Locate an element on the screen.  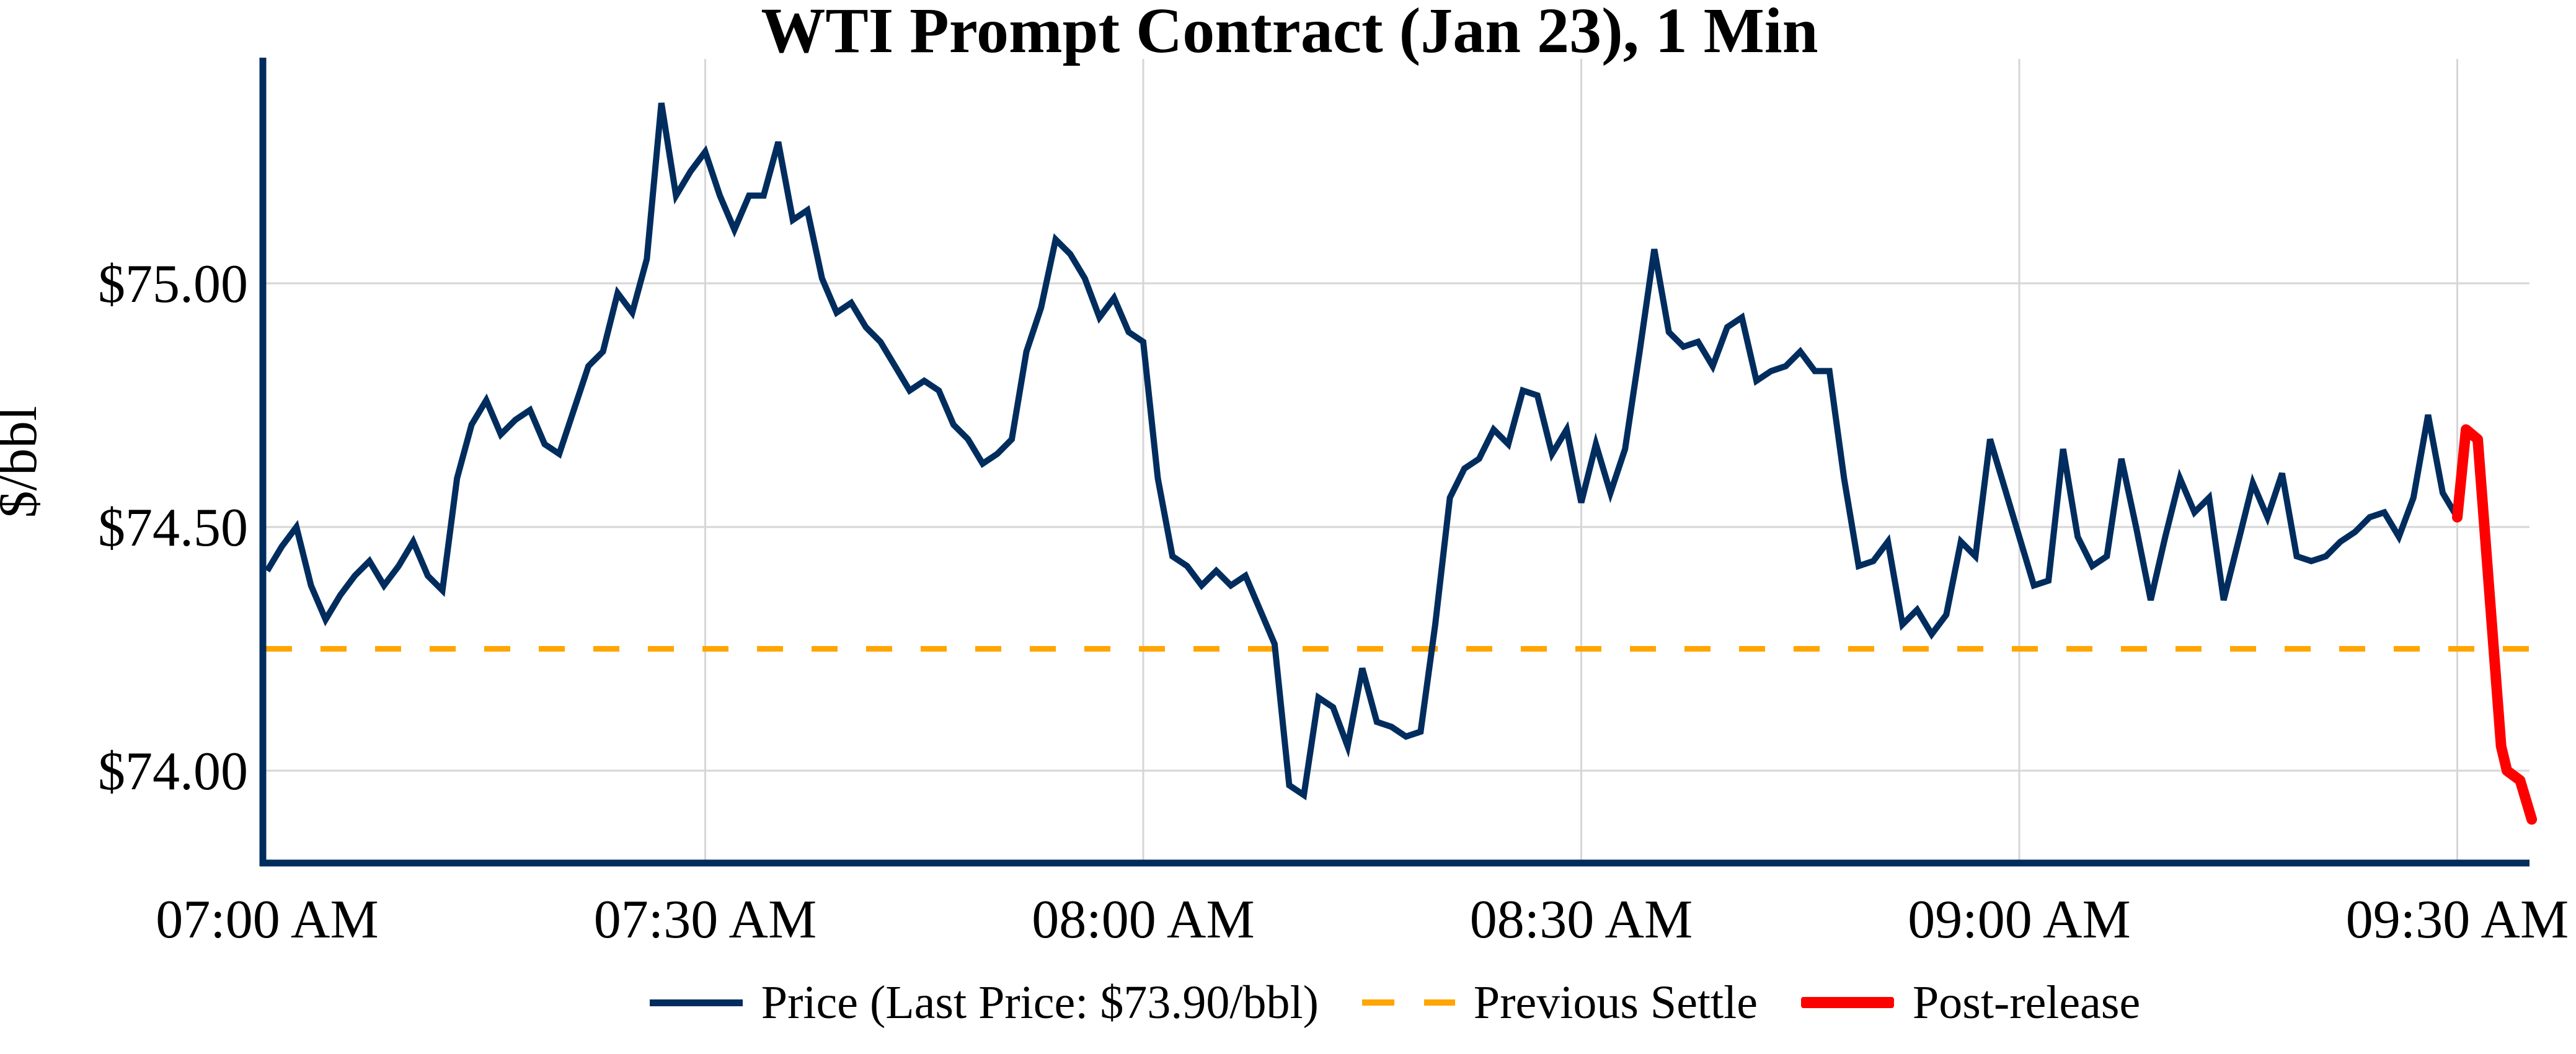
legend-label-post-release: Post-release is located at coordinates (2027, 1002).